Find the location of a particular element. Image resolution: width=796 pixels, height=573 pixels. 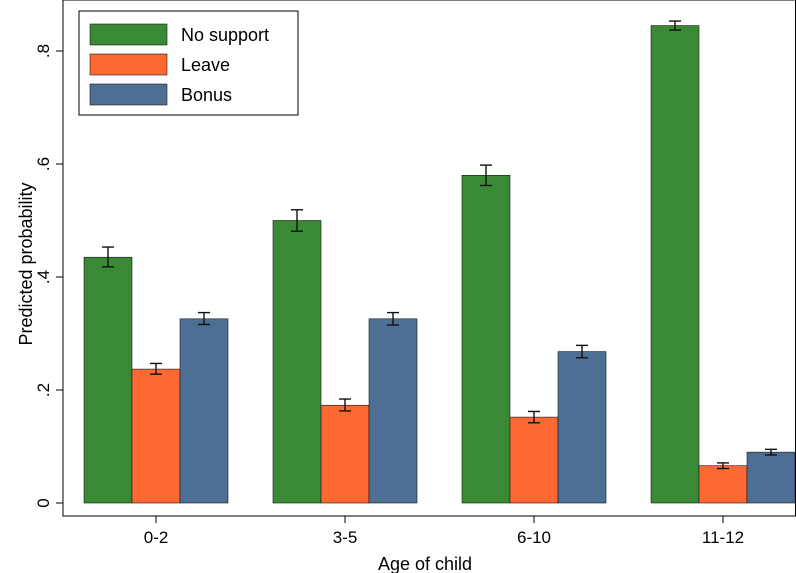

legend-swatch-leave is located at coordinates (128, 64).